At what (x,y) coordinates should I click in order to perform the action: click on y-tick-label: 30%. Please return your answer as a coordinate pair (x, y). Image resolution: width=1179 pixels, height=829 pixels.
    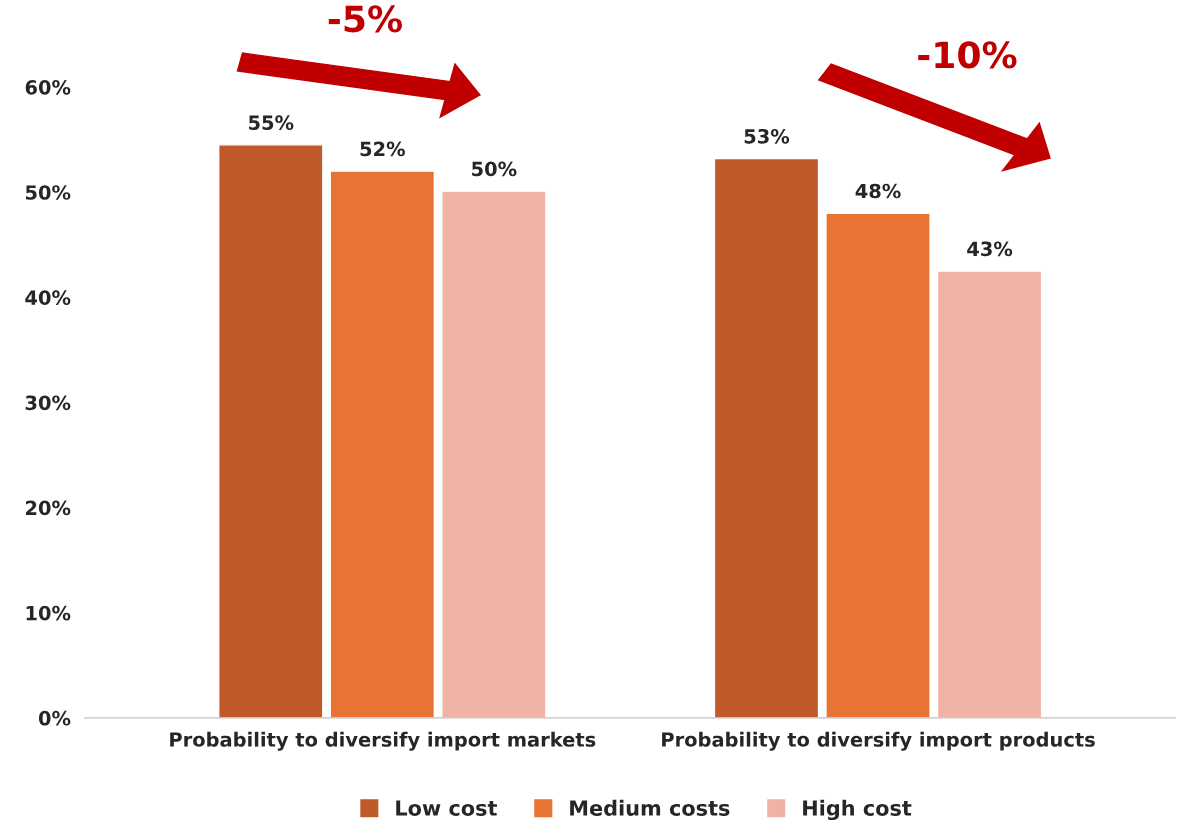
    Looking at the image, I should click on (48, 403).